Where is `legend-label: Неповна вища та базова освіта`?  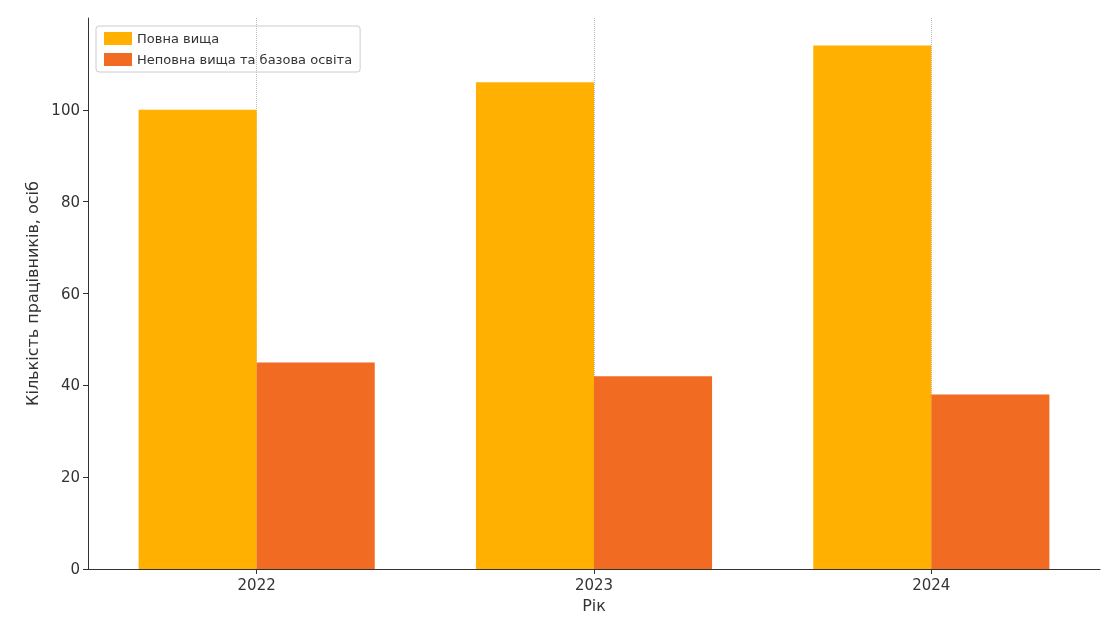 legend-label: Неповна вища та базова освіта is located at coordinates (245, 59).